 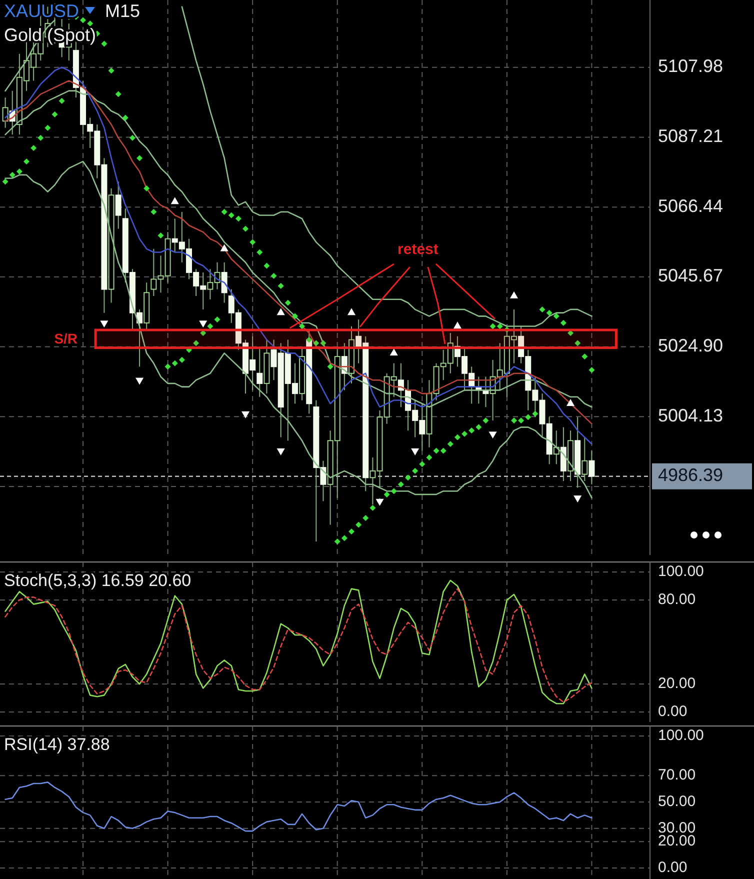 I want to click on y-tick-label: 5087.21, so click(x=691, y=136).